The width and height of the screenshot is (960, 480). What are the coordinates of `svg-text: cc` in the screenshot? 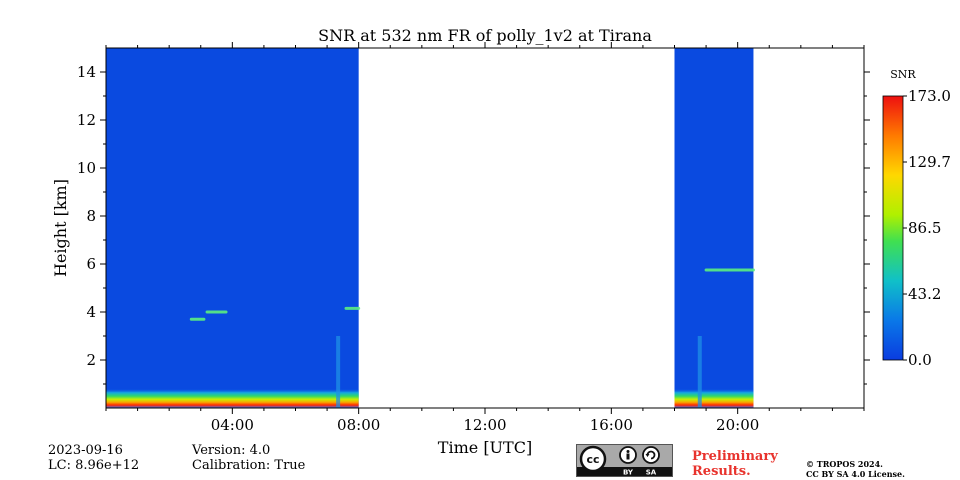 It's located at (592, 459).